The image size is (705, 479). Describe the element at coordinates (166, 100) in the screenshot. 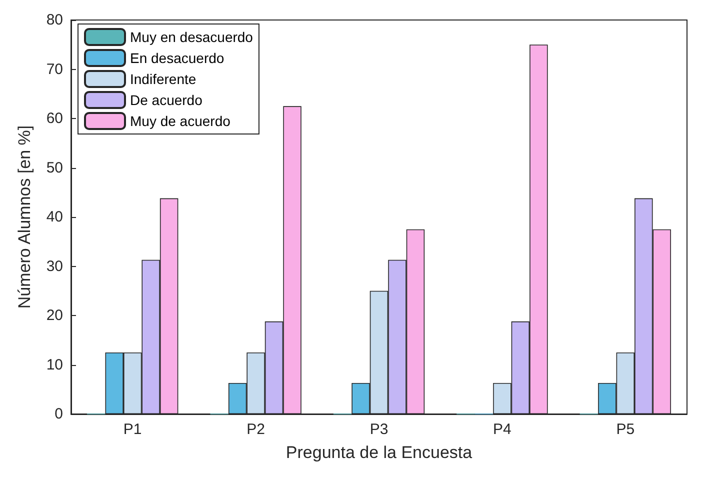

I see `legend-label: De acuerdo` at that location.